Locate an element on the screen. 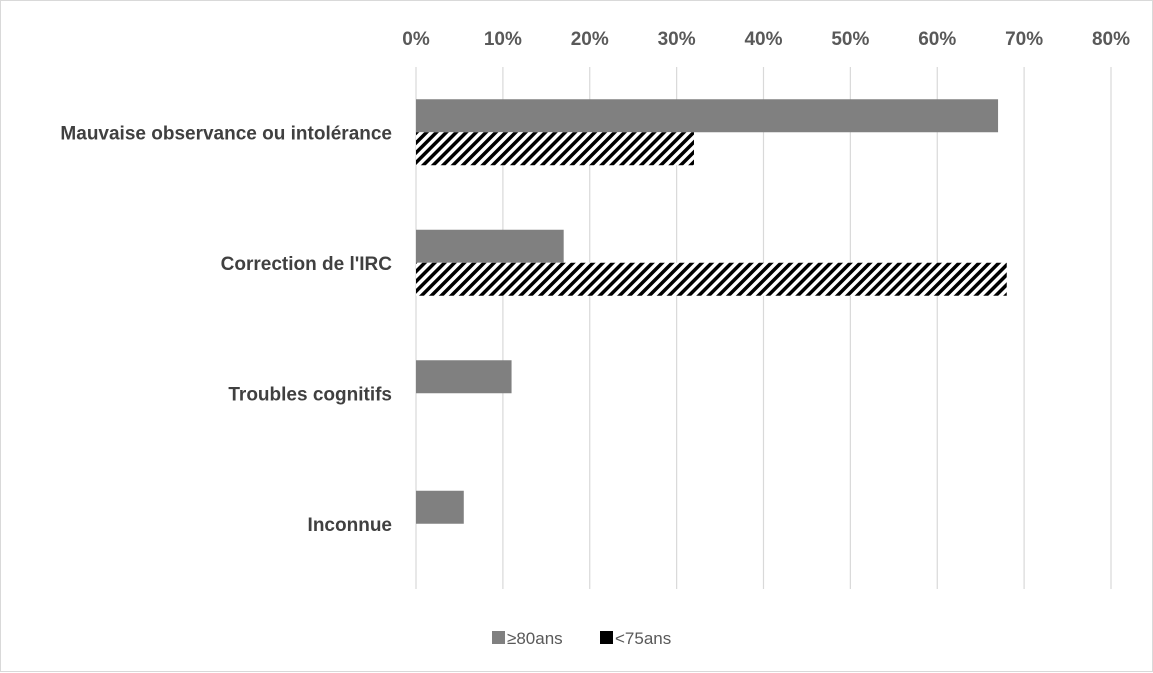 This screenshot has width=1153, height=673. legend-label: ≥80ans is located at coordinates (535, 638).